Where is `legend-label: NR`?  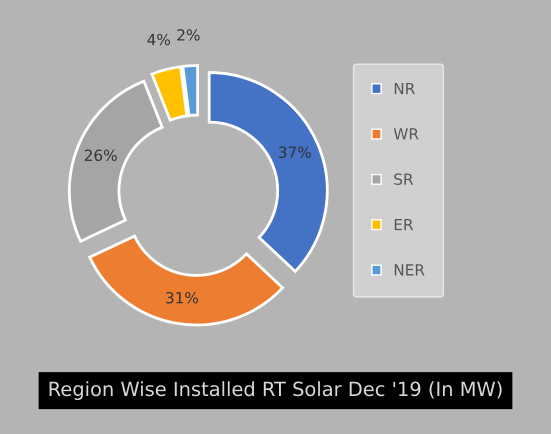 legend-label: NR is located at coordinates (404, 88).